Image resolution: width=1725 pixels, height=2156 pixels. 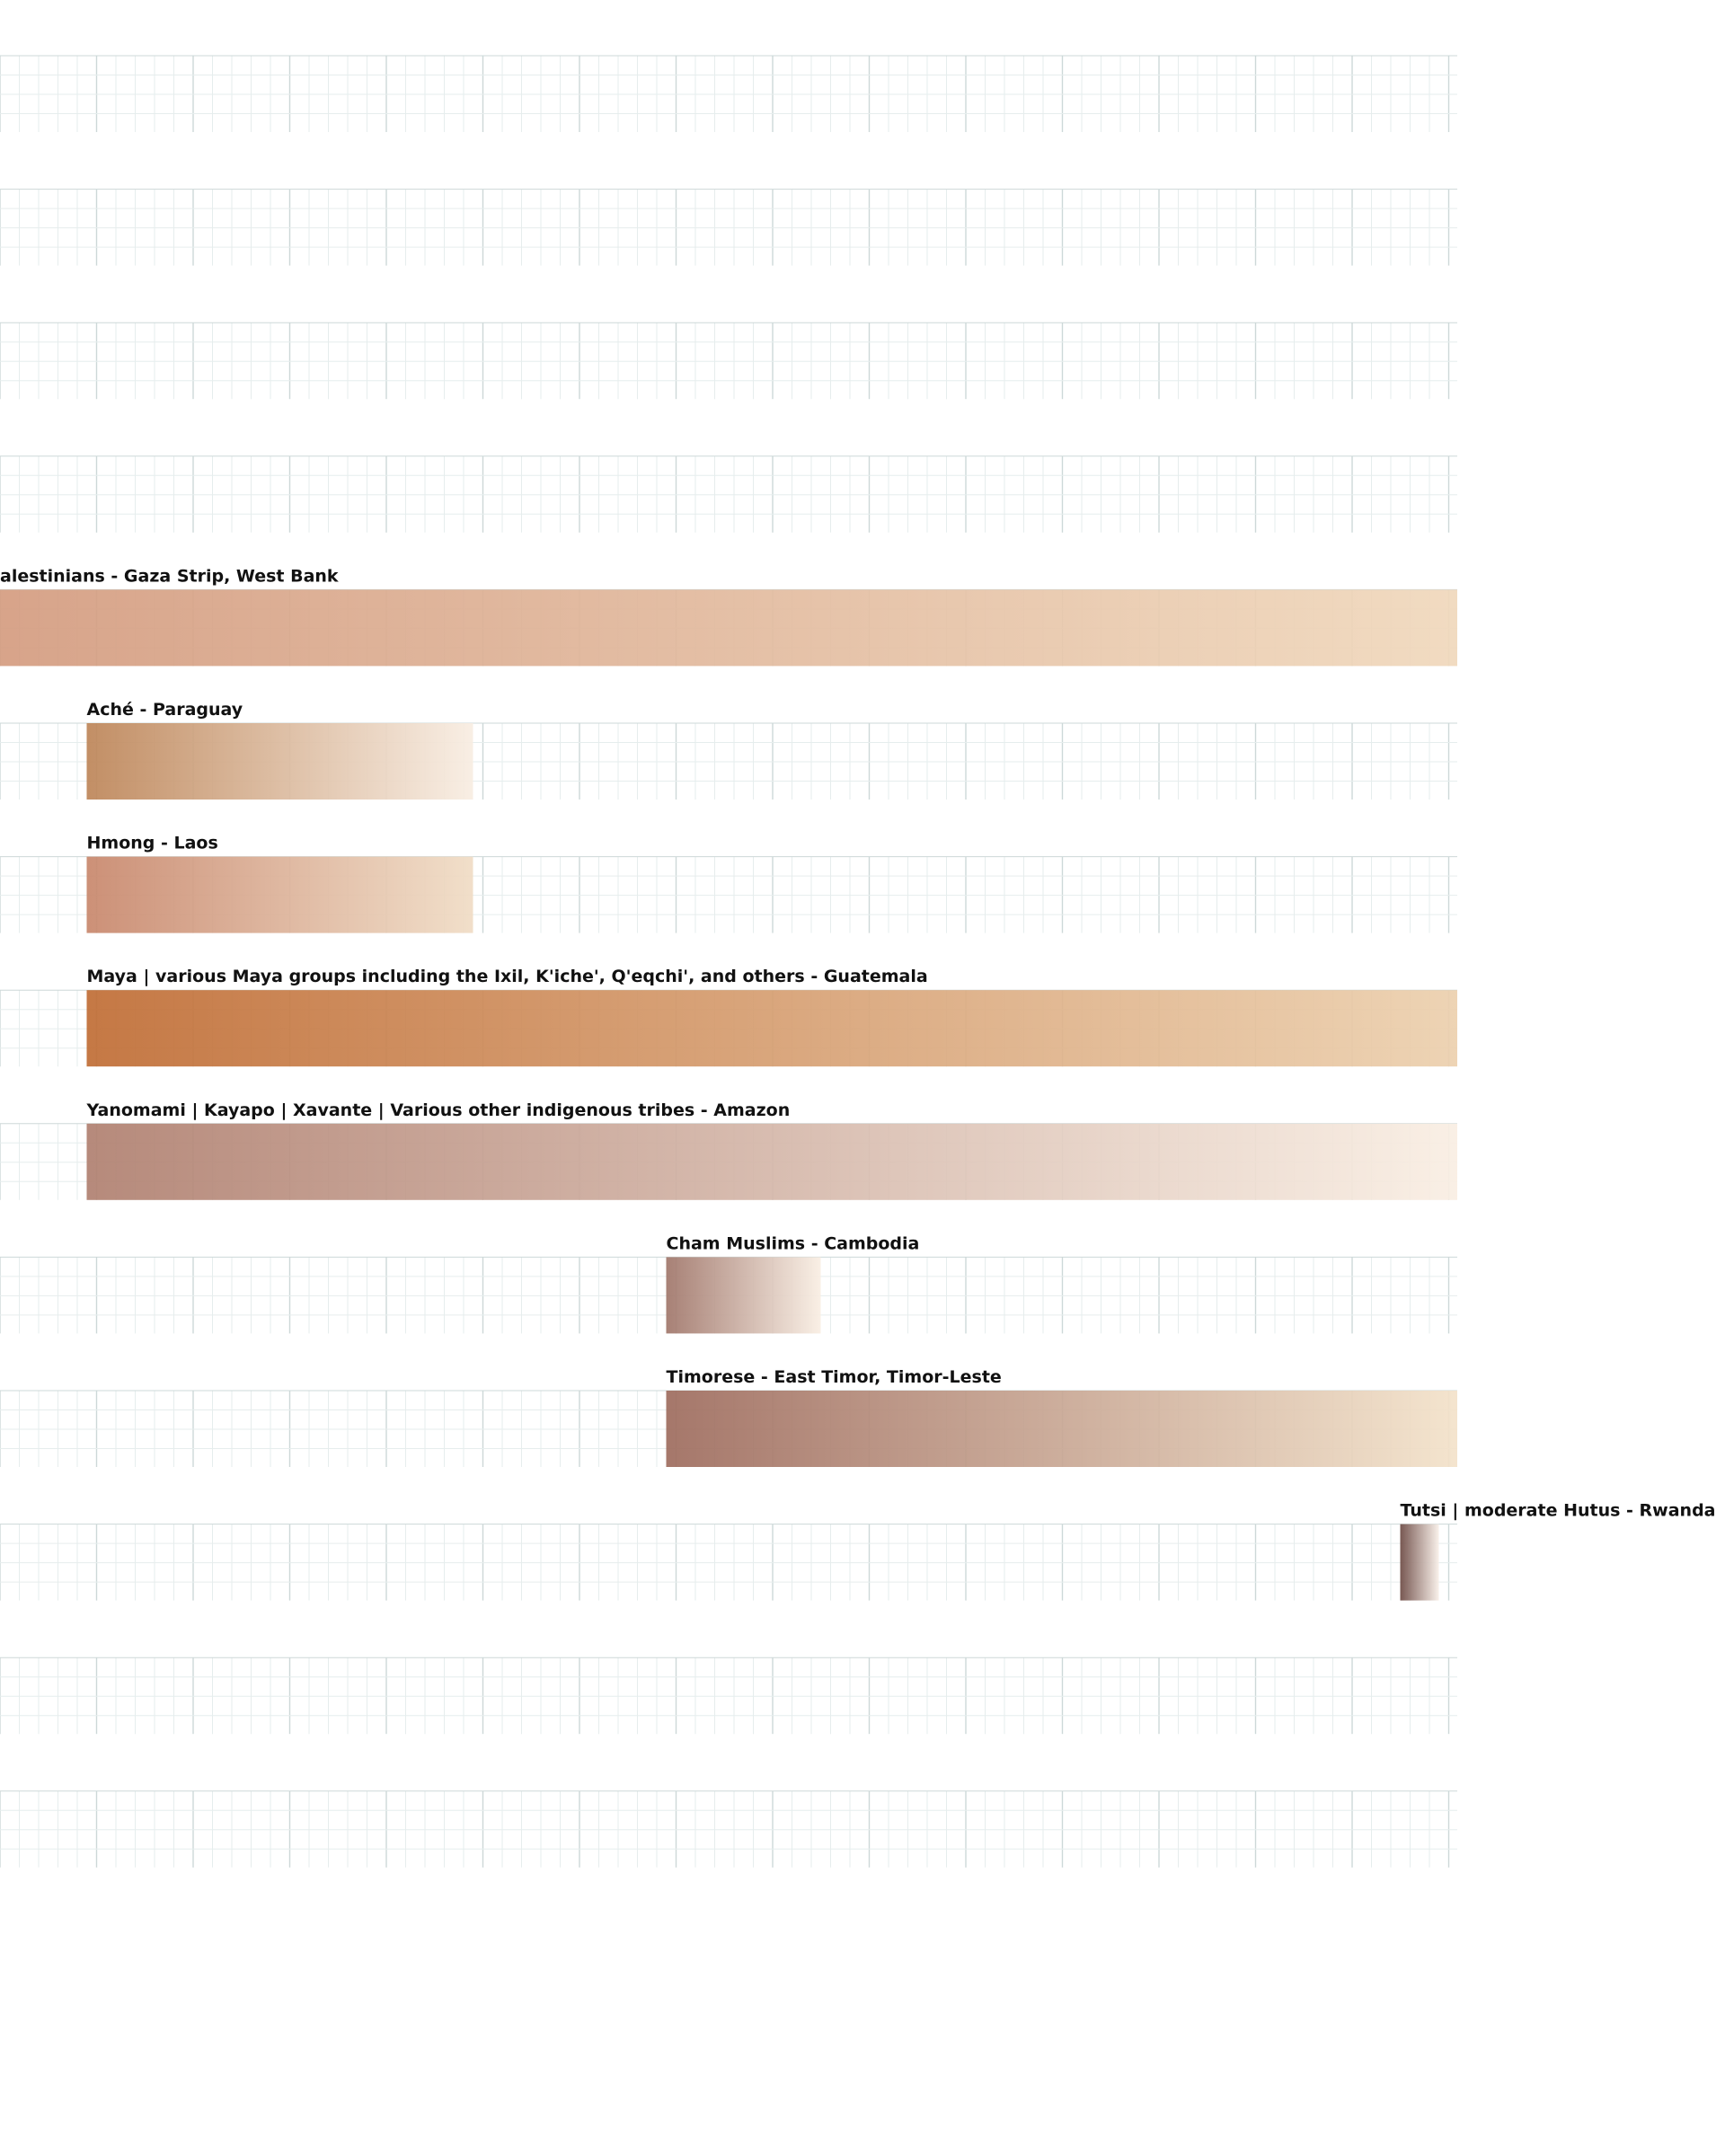 What do you see at coordinates (793, 1243) in the screenshot?
I see `row-label: Cham Muslims - Cambodia` at bounding box center [793, 1243].